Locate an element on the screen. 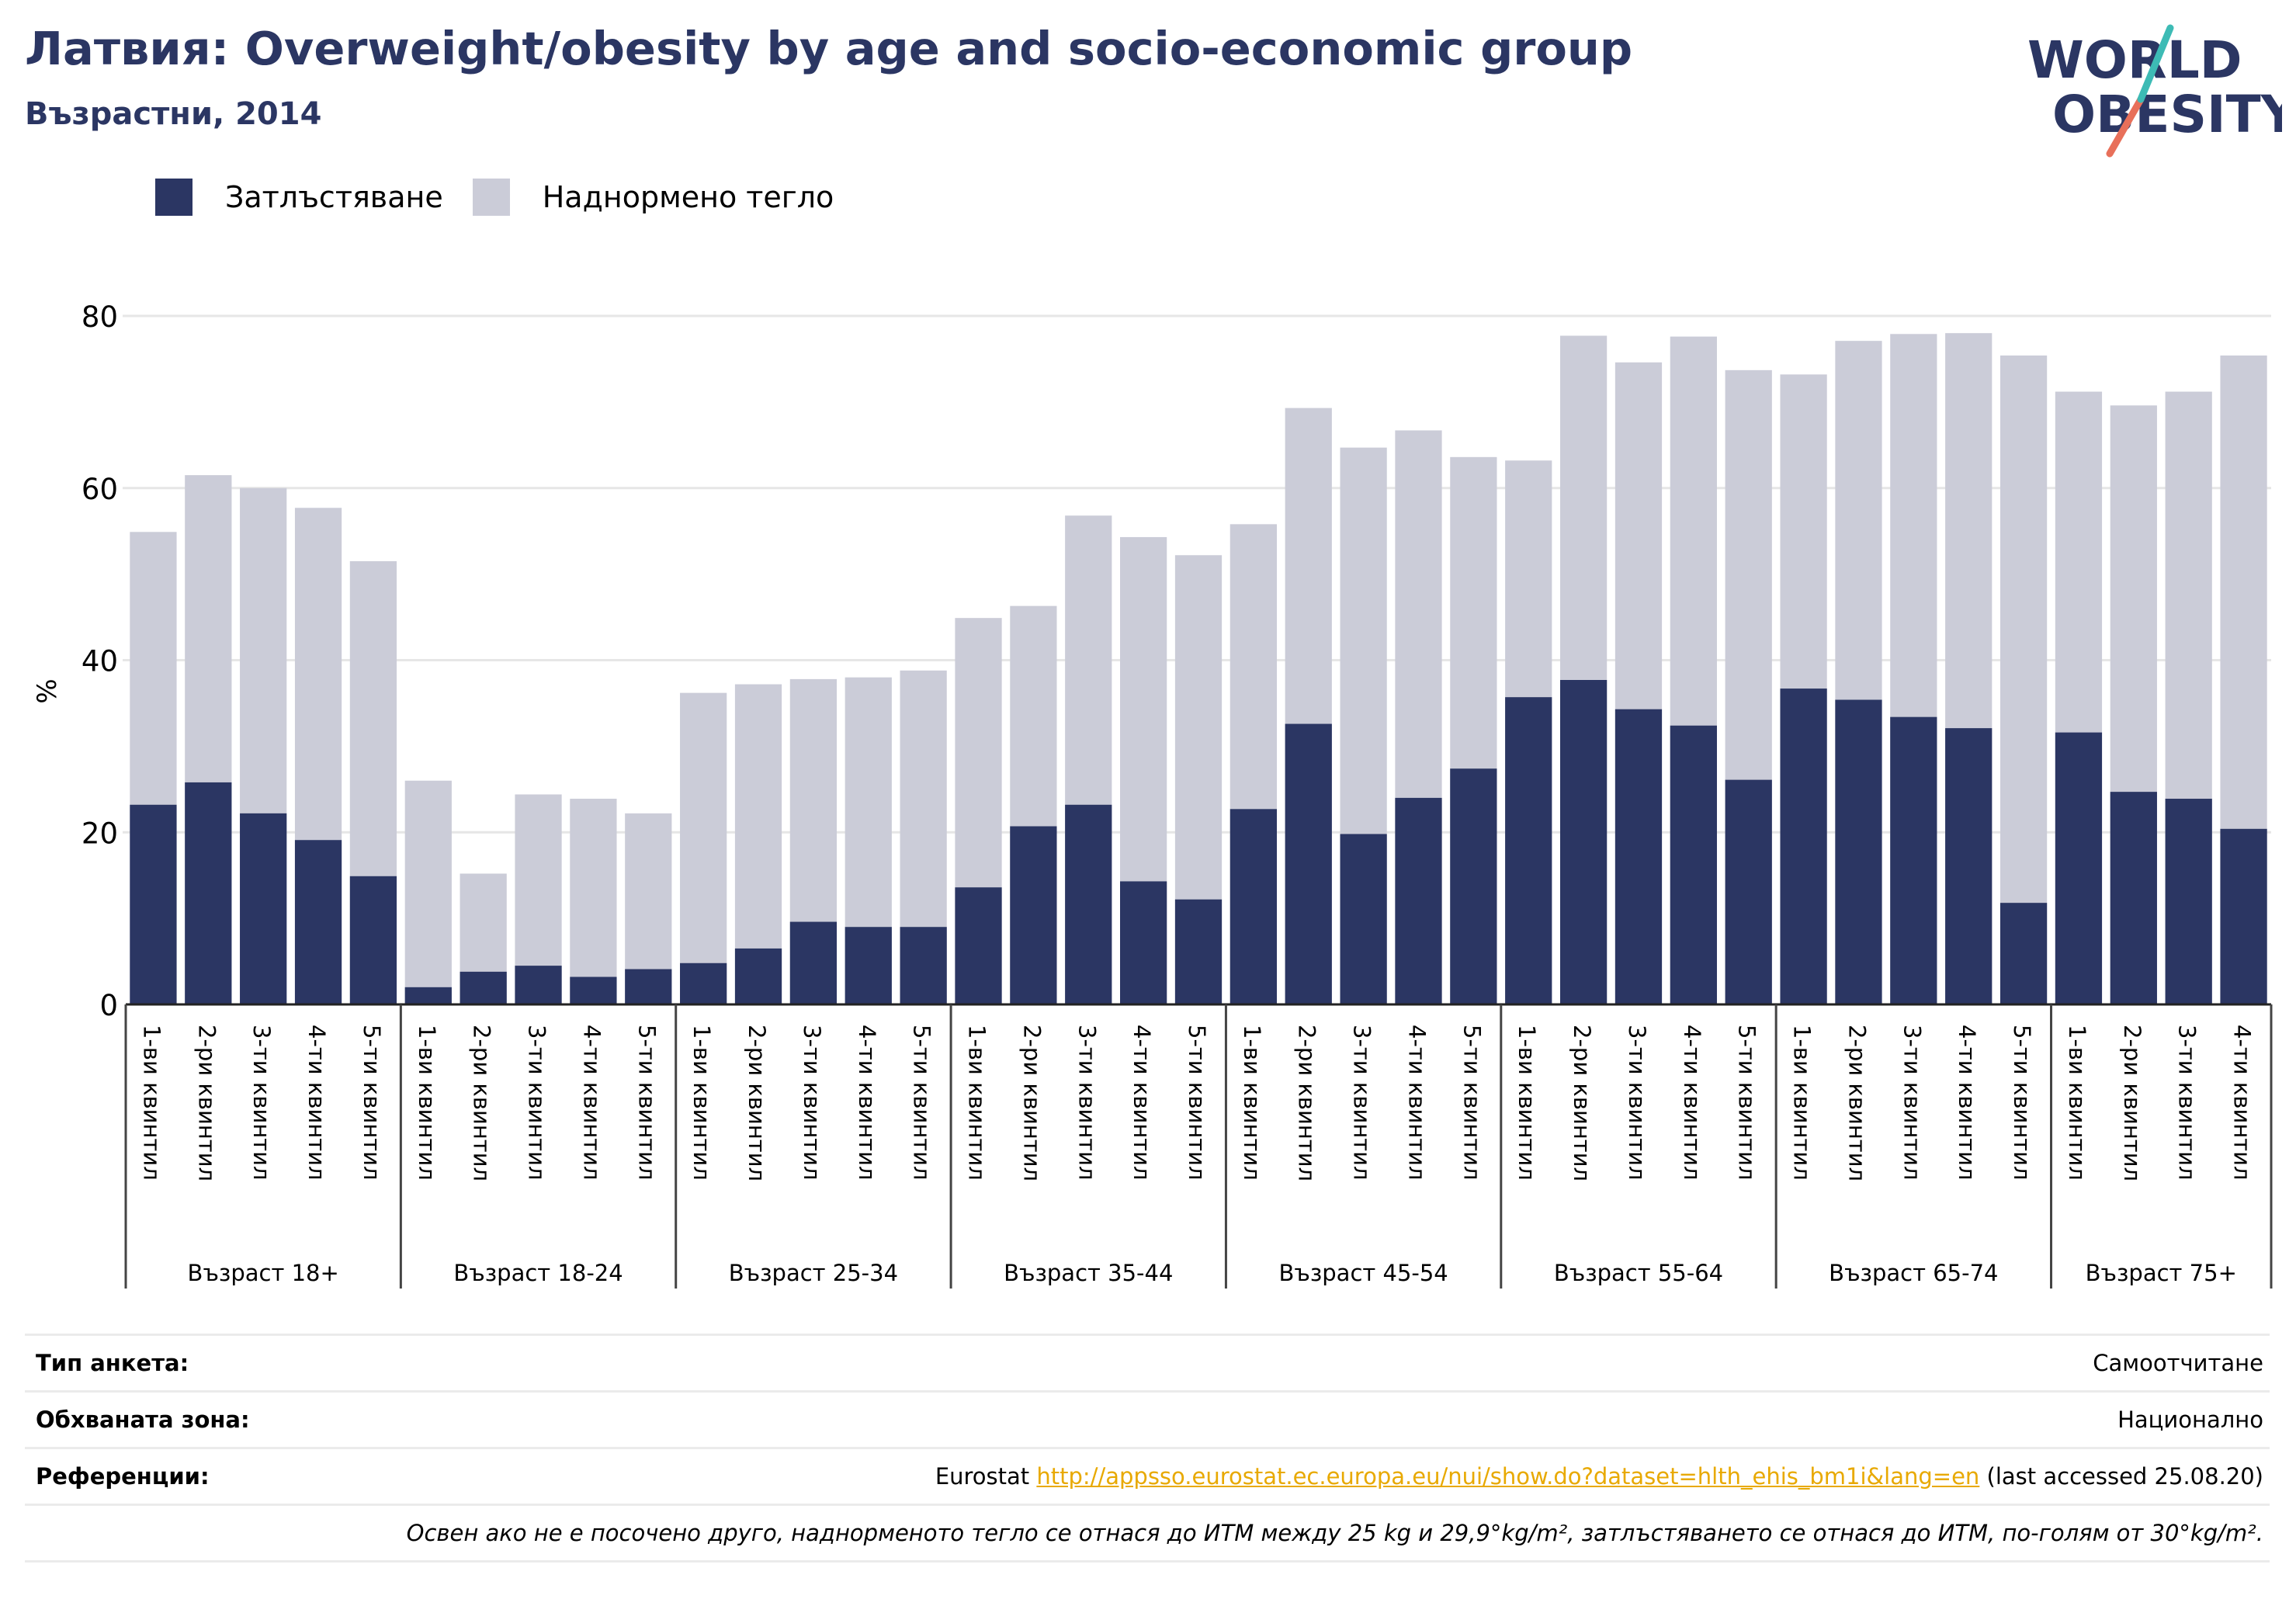  world-obesity-logo: WORLD OBESITY is located at coordinates (2154, 91).